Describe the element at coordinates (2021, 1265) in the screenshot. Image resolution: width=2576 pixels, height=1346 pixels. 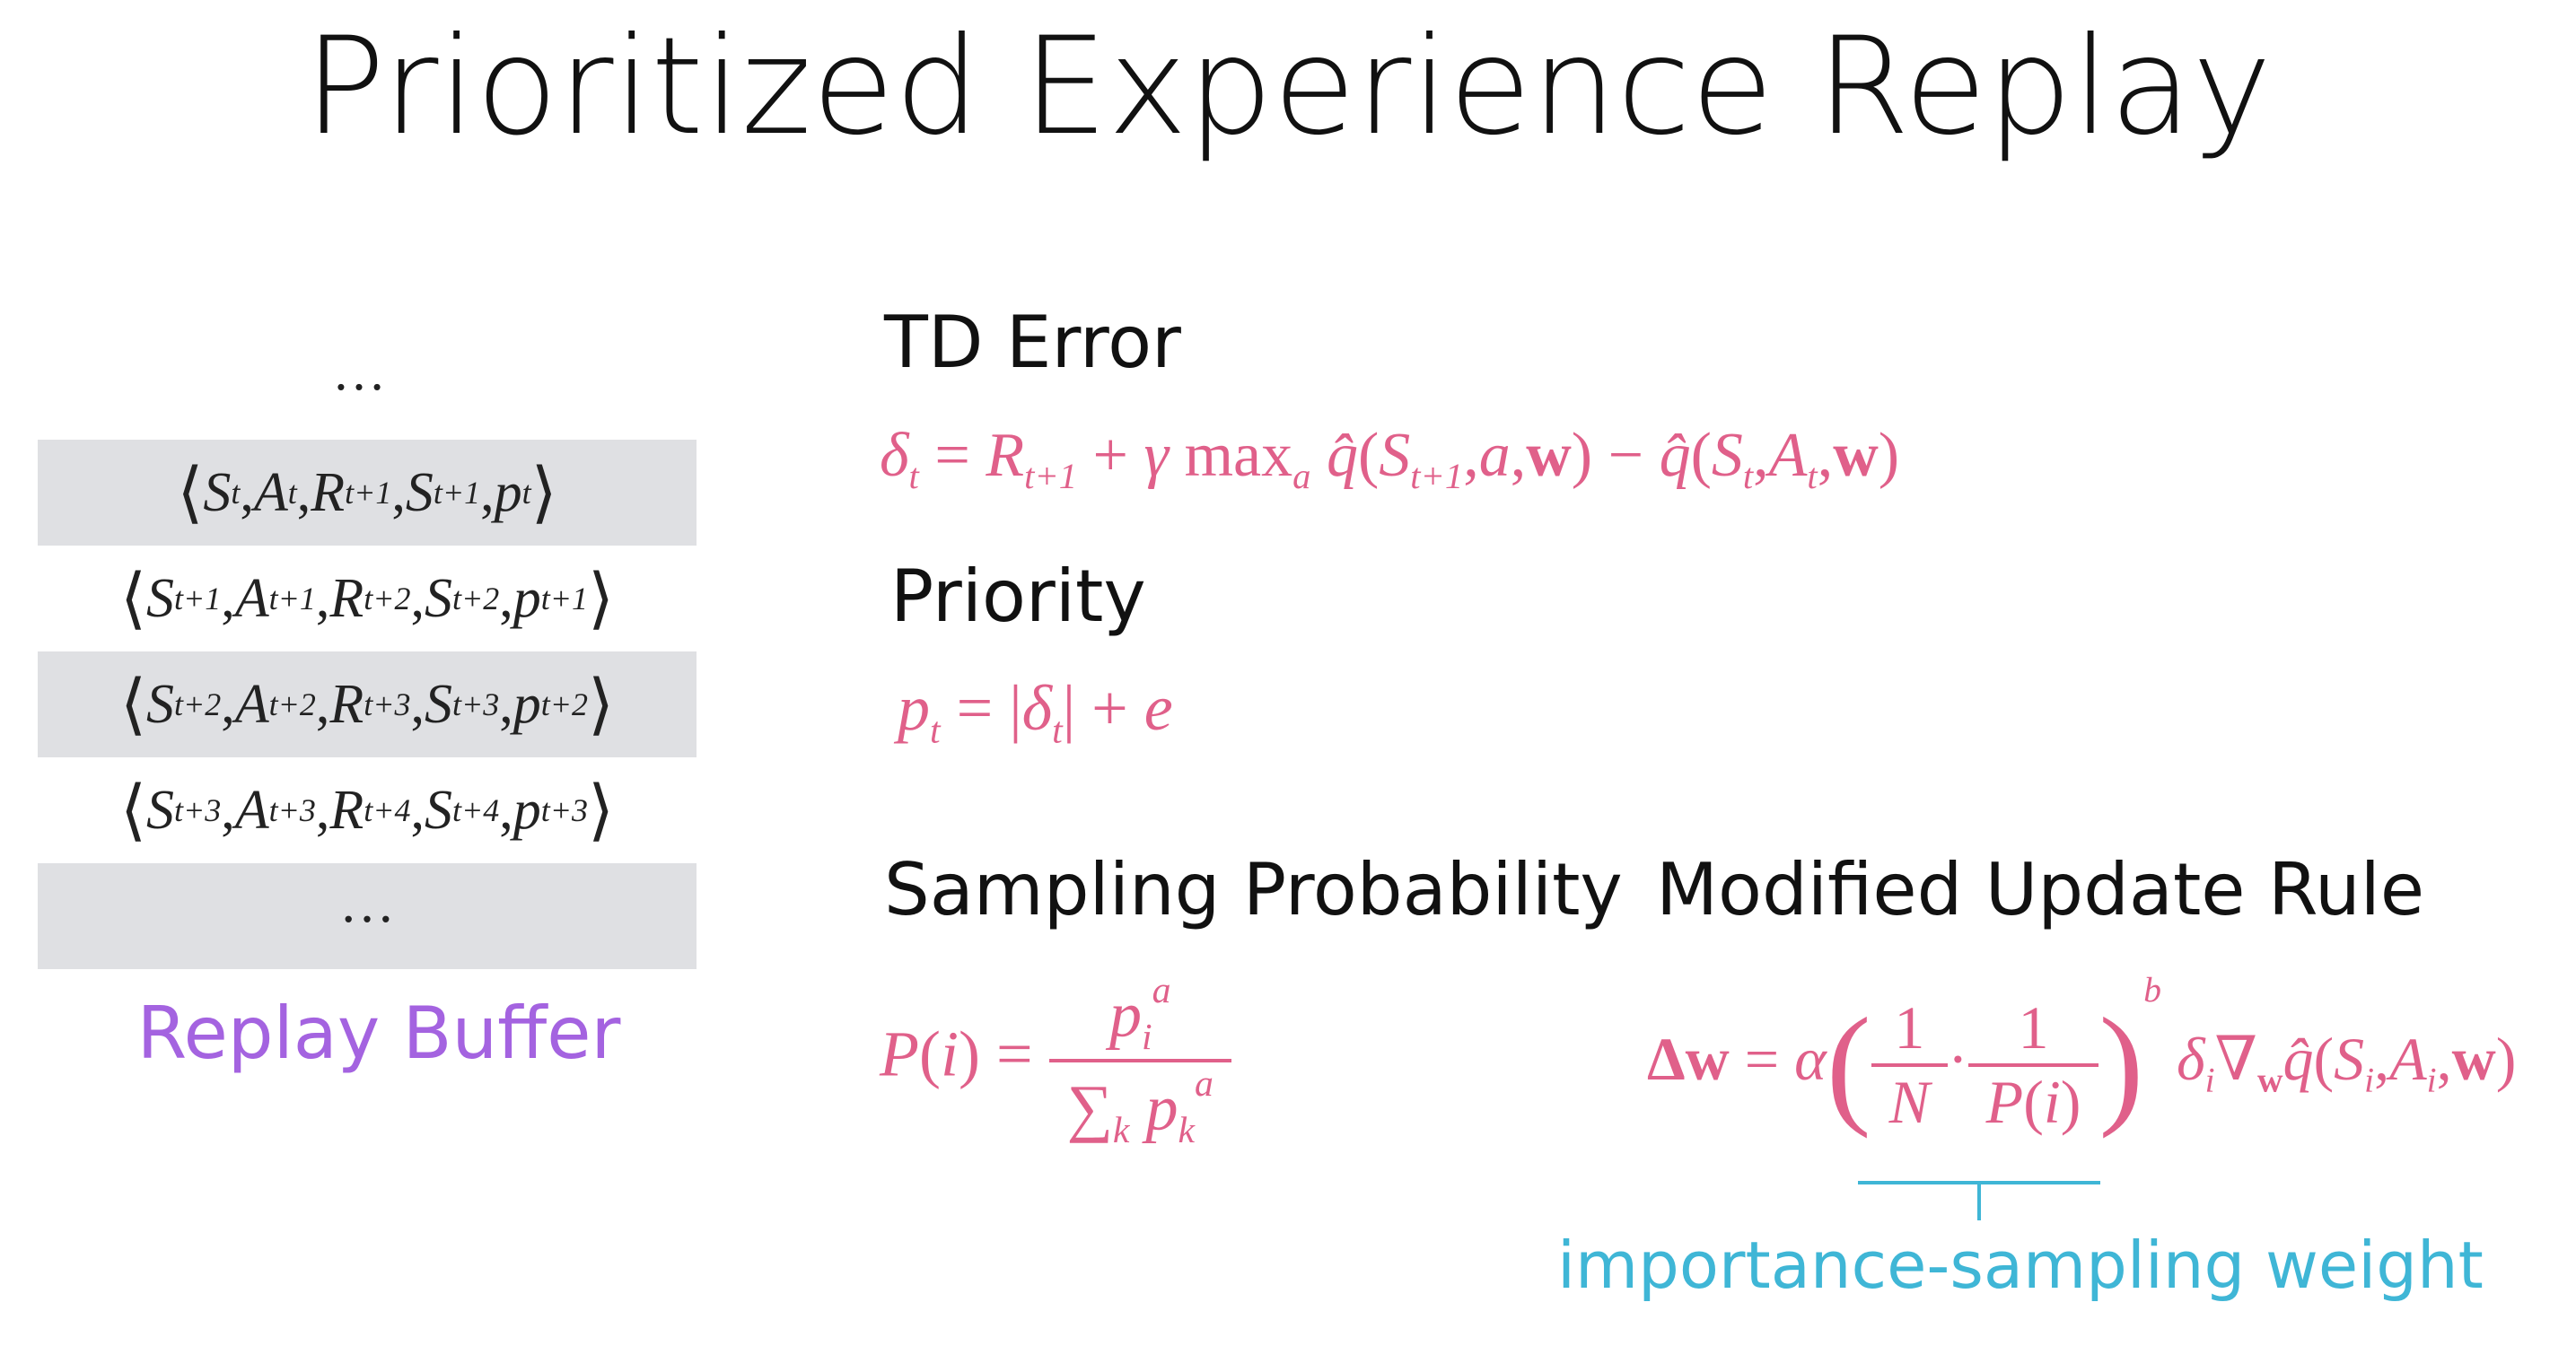
I see `importance-sampling-label: importance-sampling weight` at that location.